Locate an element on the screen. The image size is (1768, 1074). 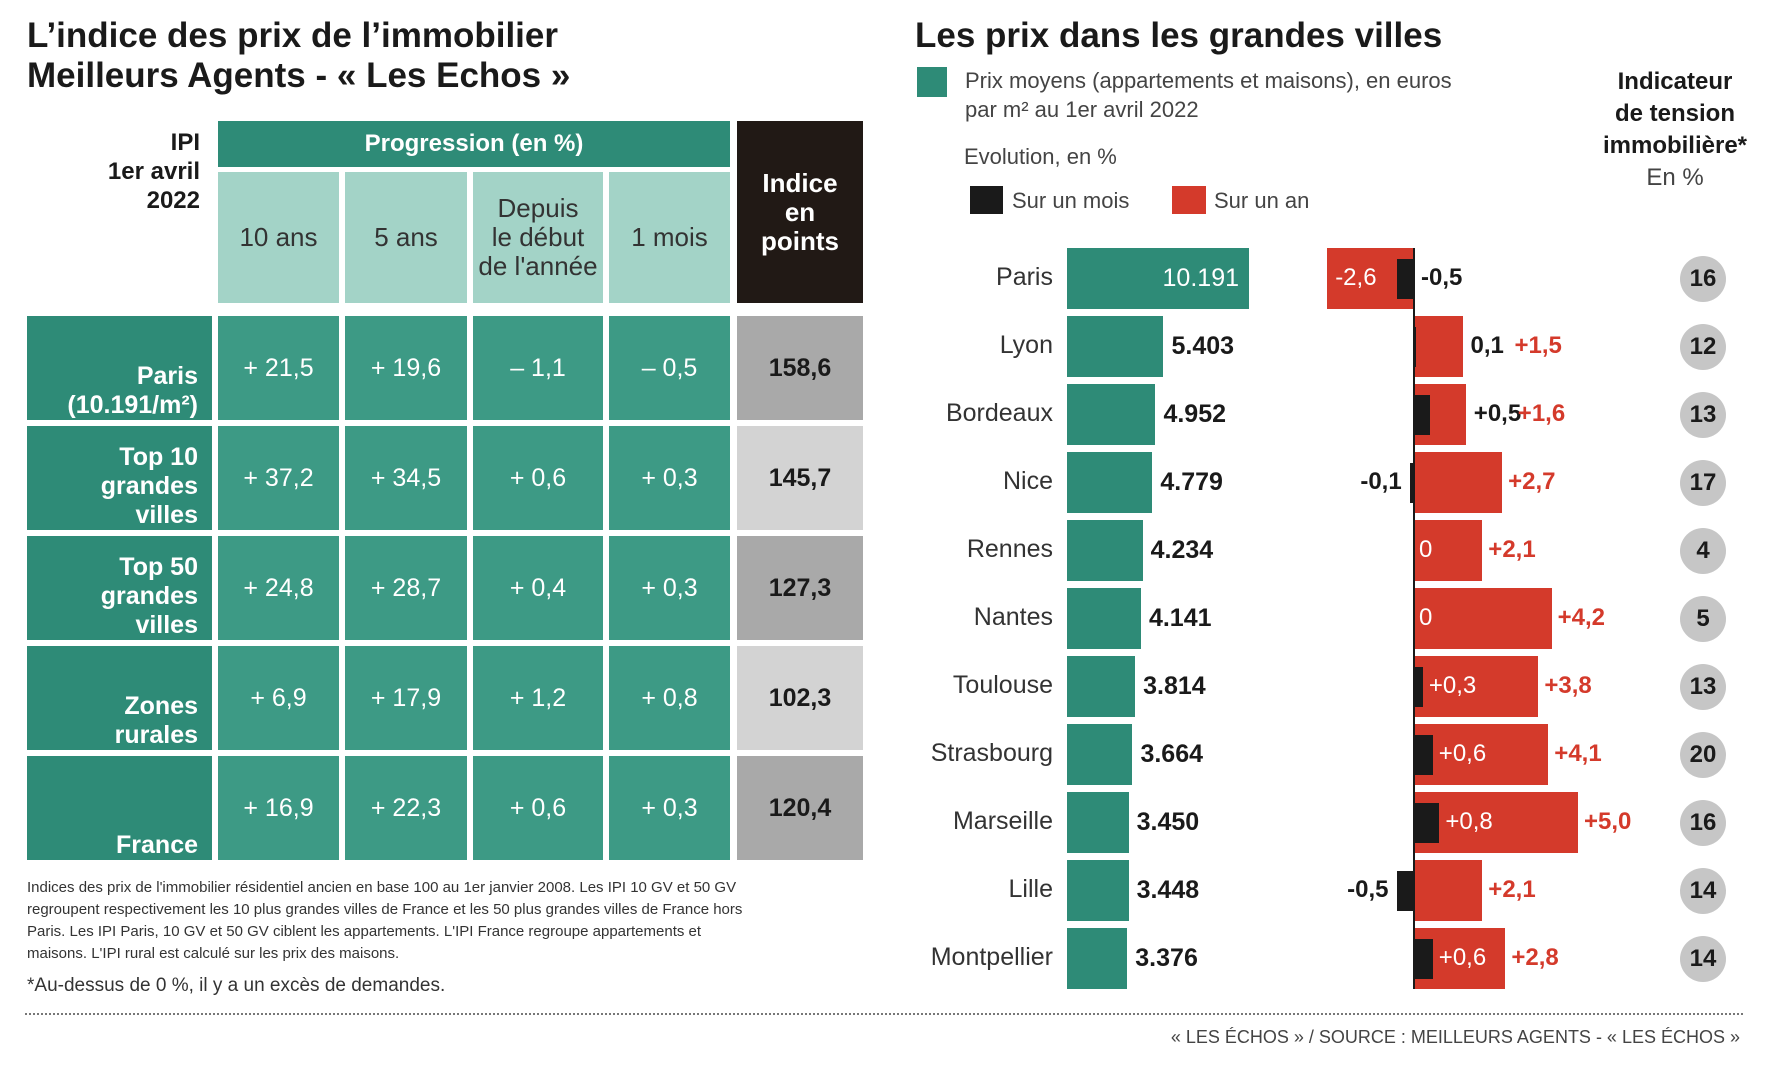
indice-line2: en is located at coordinates (800, 211).